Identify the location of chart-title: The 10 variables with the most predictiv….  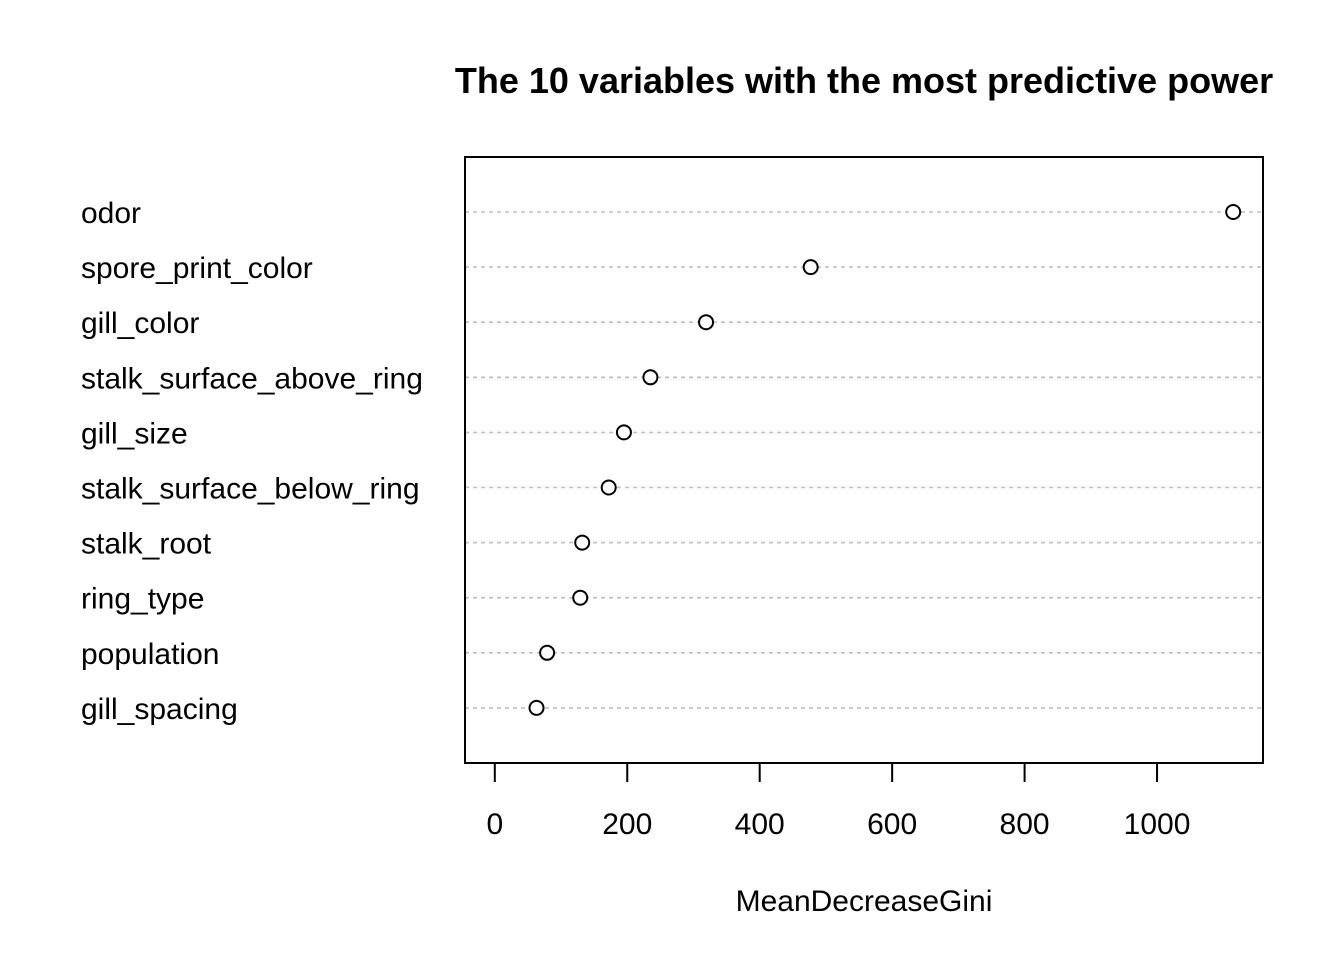
(864, 80).